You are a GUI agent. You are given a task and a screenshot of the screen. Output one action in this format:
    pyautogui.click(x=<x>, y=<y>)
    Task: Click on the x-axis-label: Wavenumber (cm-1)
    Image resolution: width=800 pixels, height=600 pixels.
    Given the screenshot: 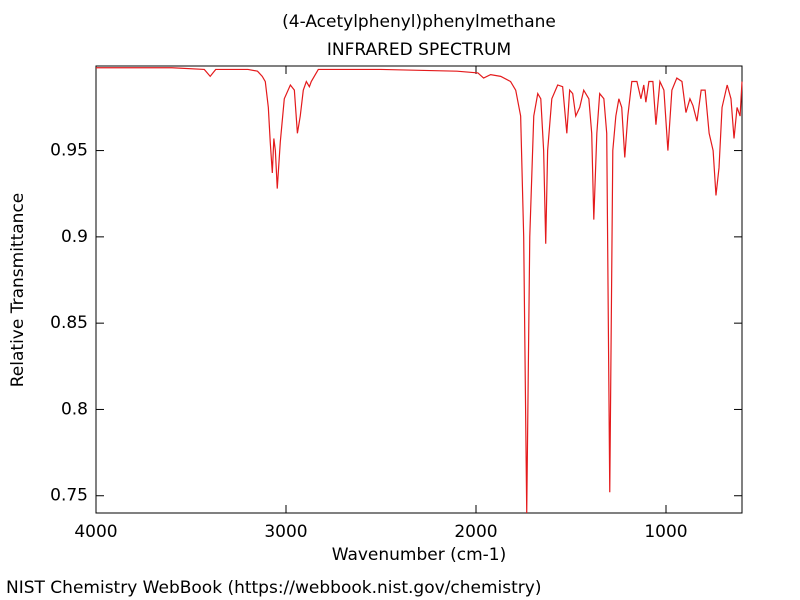 What is the action you would take?
    pyautogui.click(x=419, y=555)
    